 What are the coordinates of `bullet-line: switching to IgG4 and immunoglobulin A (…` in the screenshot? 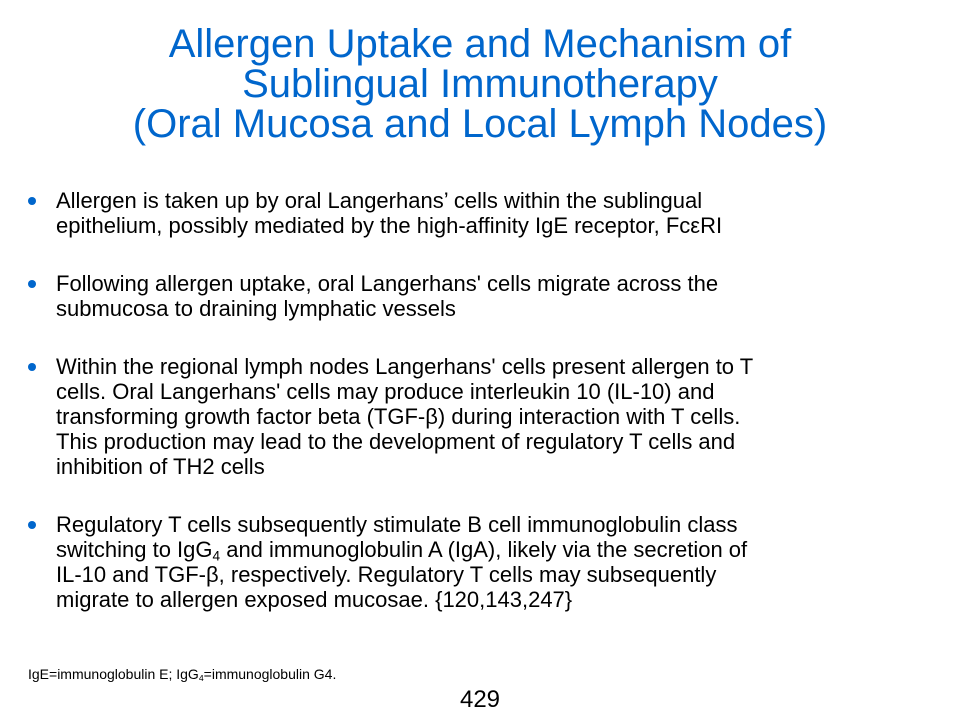 It's located at (491, 550).